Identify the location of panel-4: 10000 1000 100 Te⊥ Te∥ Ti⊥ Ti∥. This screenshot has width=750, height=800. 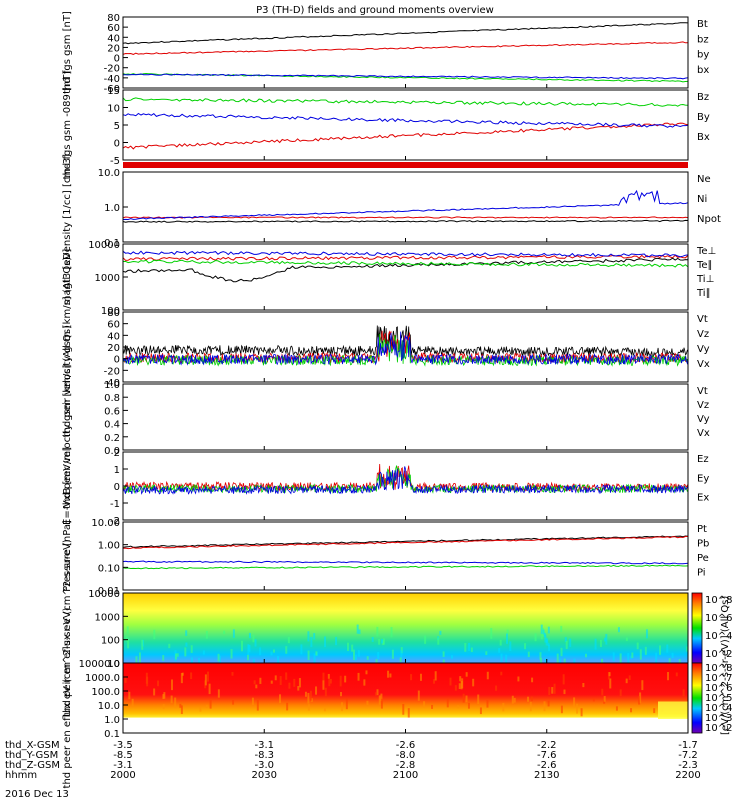
(402, 278).